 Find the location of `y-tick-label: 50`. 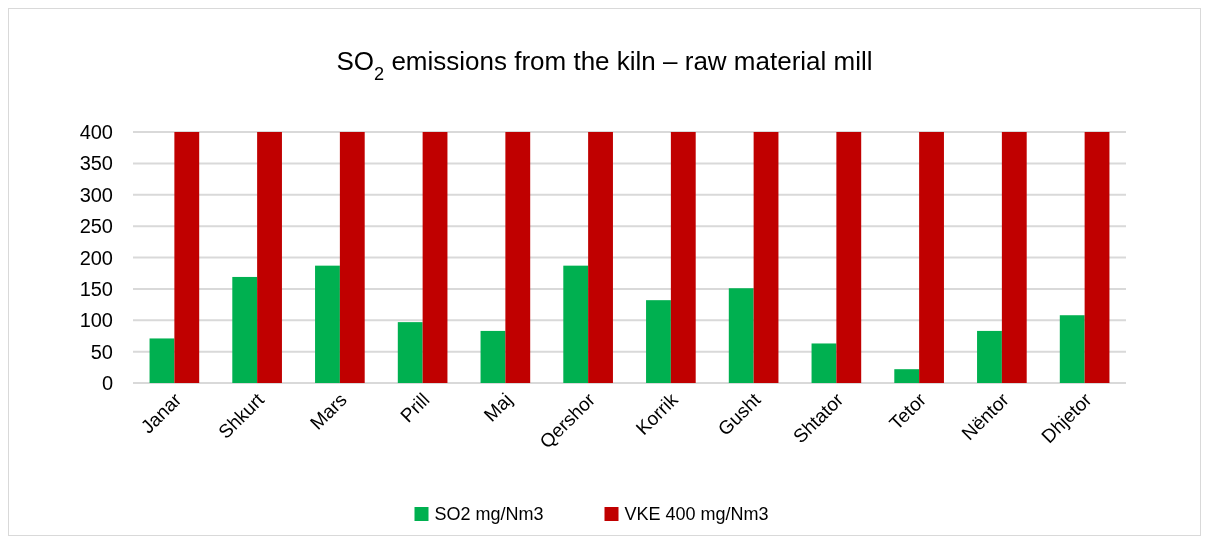

y-tick-label: 50 is located at coordinates (101, 351).